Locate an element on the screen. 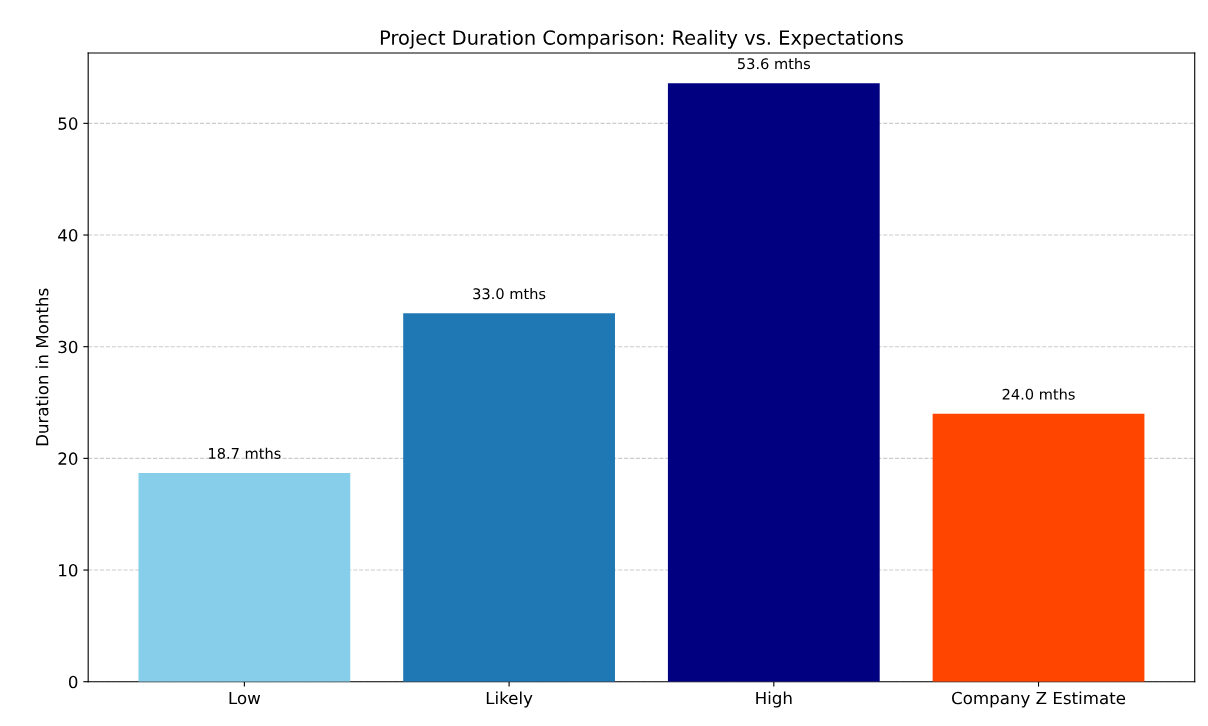 This screenshot has width=1208, height=726. y-axis-title: Duration in Months is located at coordinates (42, 367).